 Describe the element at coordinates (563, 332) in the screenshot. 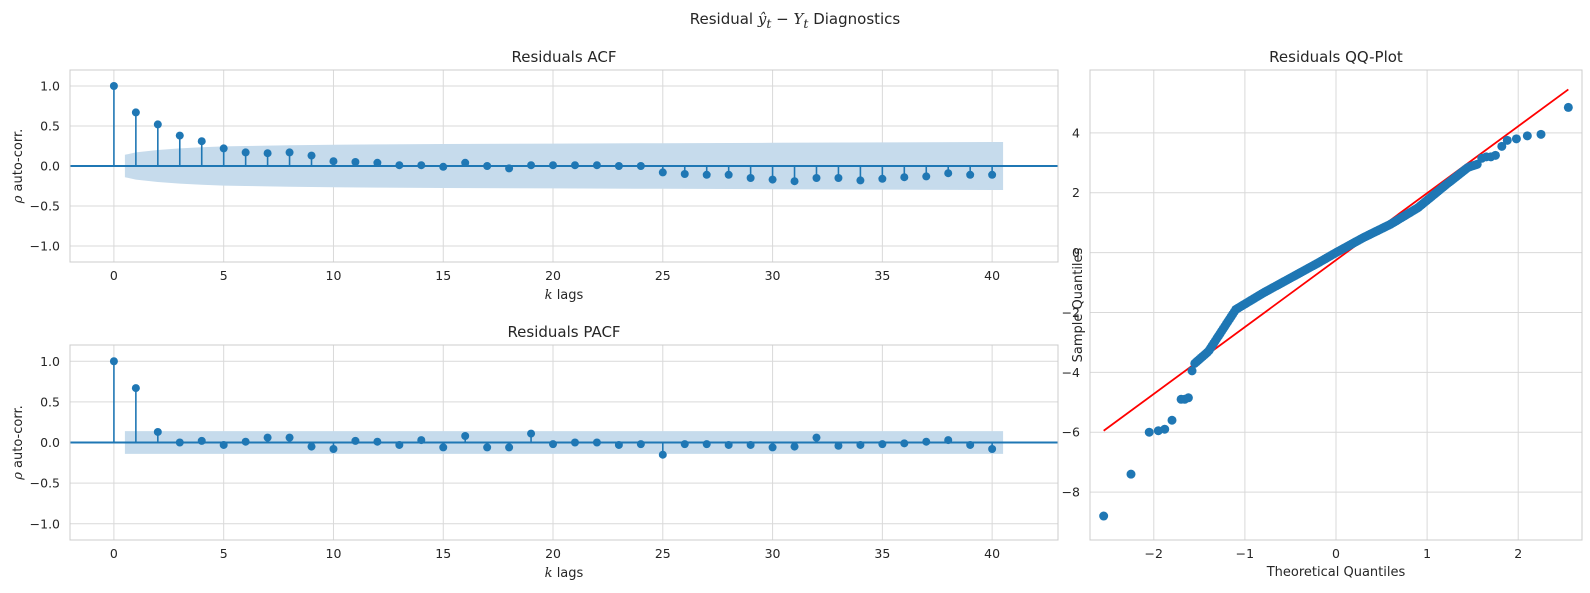

I see `pacf-title: Residuals PACF` at that location.